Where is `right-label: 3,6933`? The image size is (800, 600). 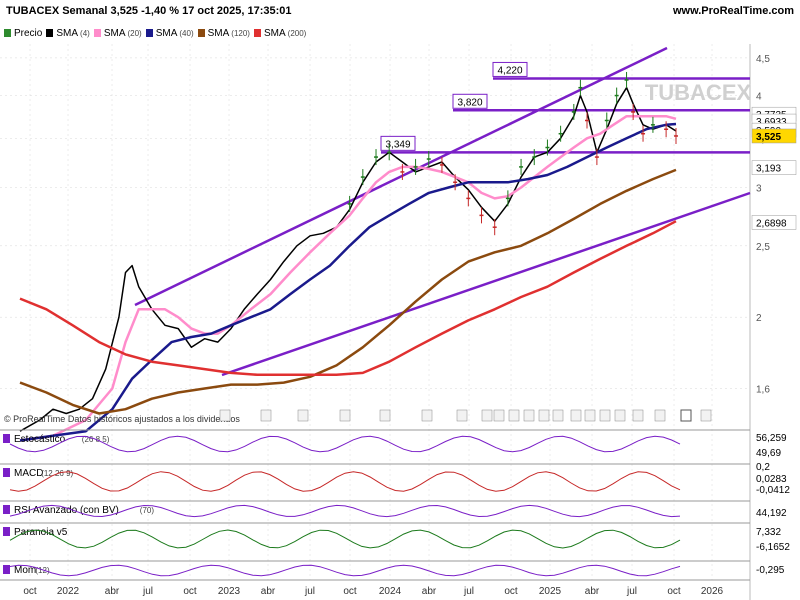 right-label: 3,6933 is located at coordinates (771, 122).